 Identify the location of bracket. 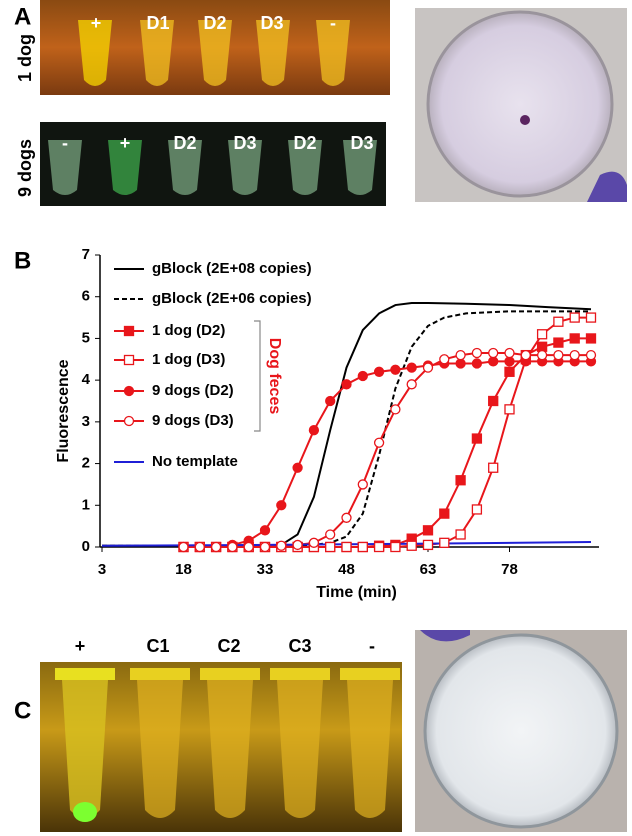
(257, 376).